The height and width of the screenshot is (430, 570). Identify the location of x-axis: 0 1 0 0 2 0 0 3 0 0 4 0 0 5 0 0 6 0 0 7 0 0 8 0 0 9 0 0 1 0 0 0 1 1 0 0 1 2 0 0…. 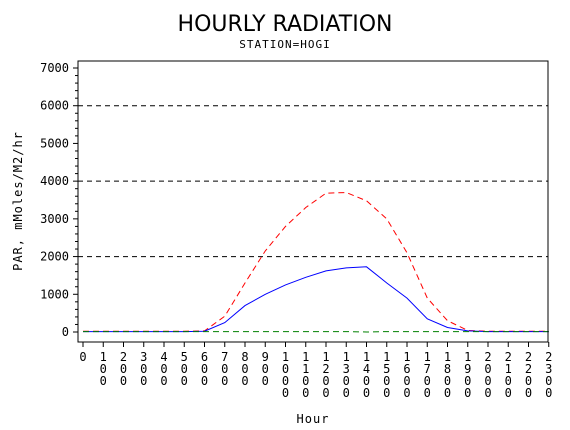
(315, 371).